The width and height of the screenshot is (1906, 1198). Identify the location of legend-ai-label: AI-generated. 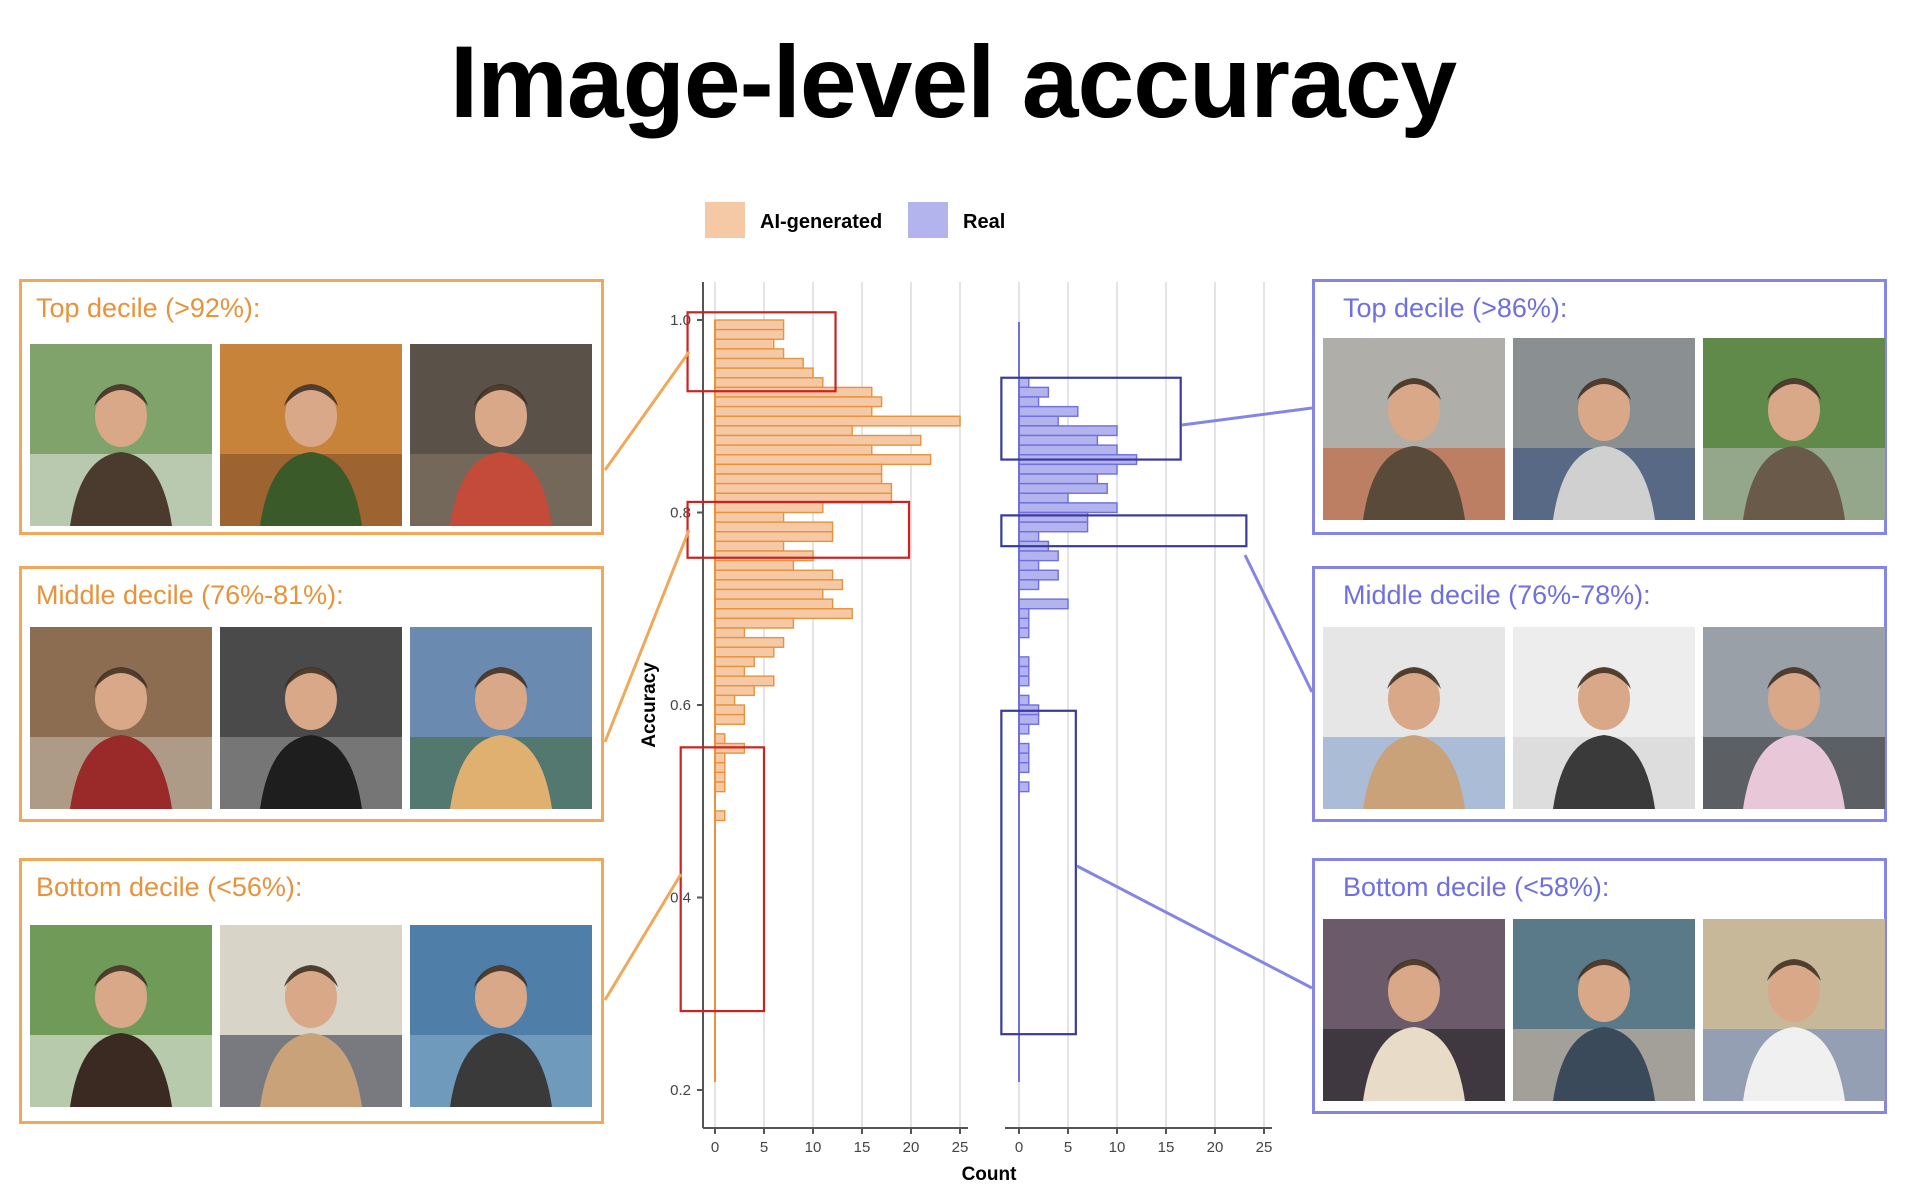
(821, 222).